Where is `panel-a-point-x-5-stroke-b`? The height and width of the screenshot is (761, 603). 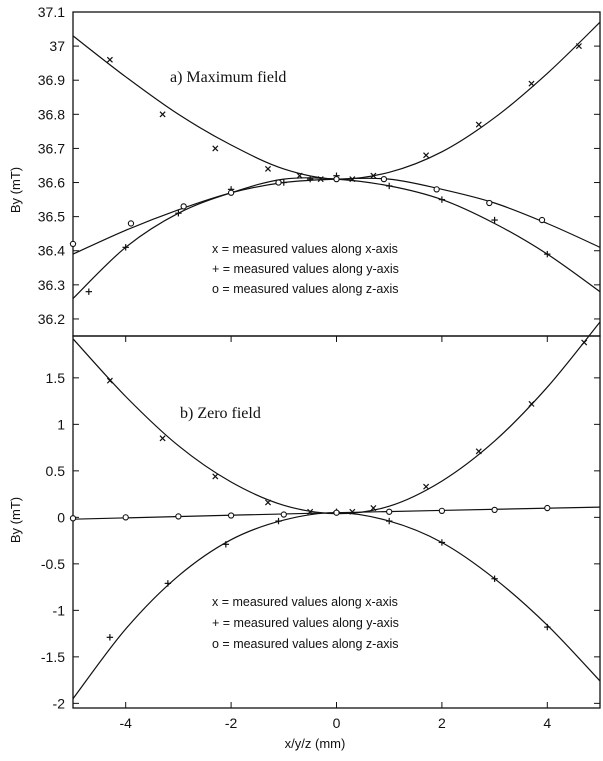
panel-a-point-x-5-stroke-b is located at coordinates (320, 179).